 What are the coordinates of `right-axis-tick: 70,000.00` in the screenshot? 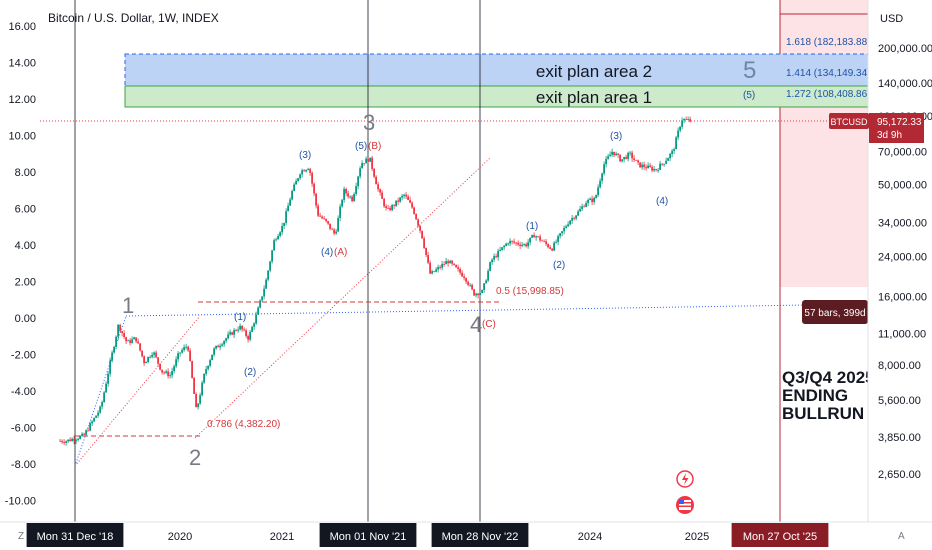 It's located at (902, 152).